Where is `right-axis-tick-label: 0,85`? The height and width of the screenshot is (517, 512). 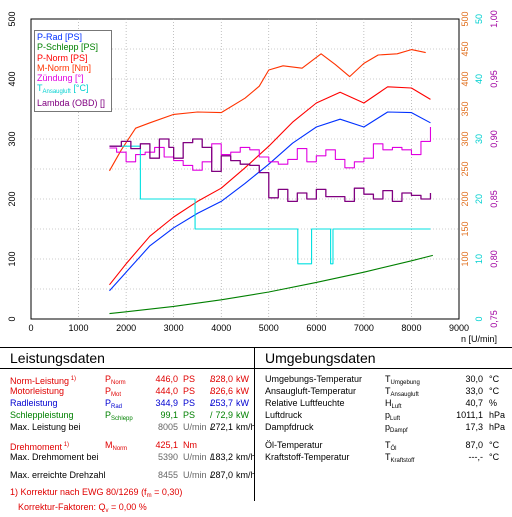
right-axis-tick-label: 0,85 is located at coordinates (494, 199).